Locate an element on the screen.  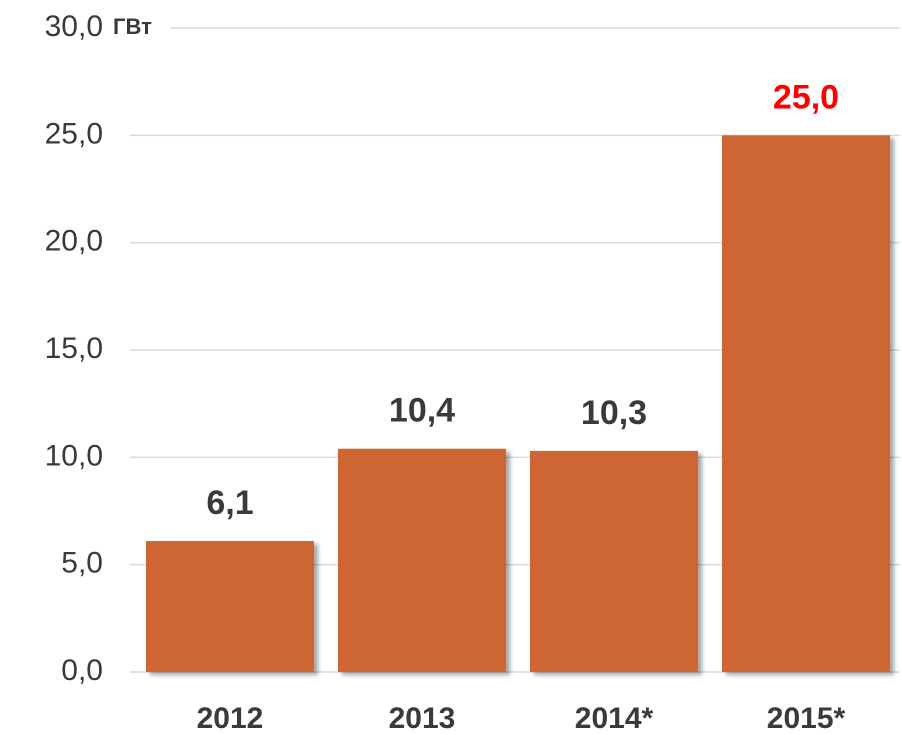
x-tick-label: 2013 is located at coordinates (422, 718).